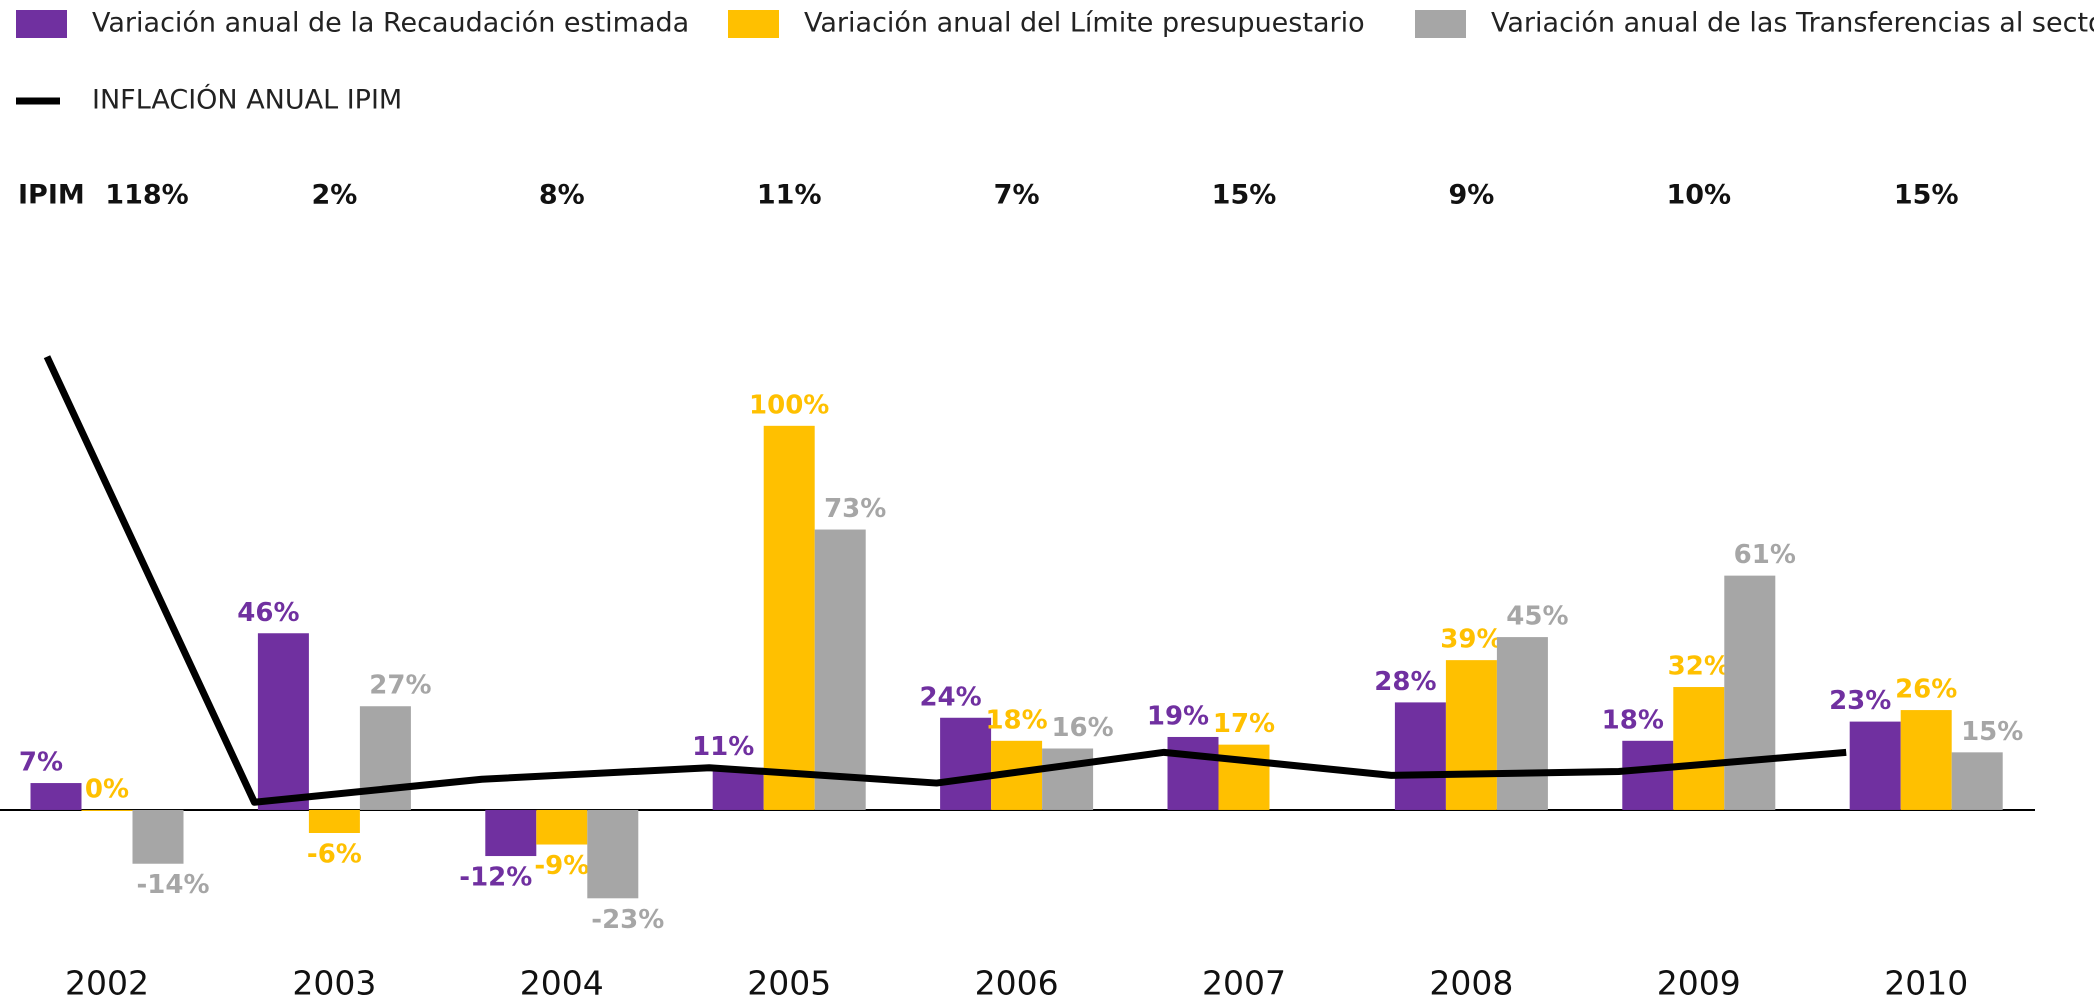 The image size is (2094, 1004). Describe the element at coordinates (41, 763) in the screenshot. I see `data-label: 7%` at that location.